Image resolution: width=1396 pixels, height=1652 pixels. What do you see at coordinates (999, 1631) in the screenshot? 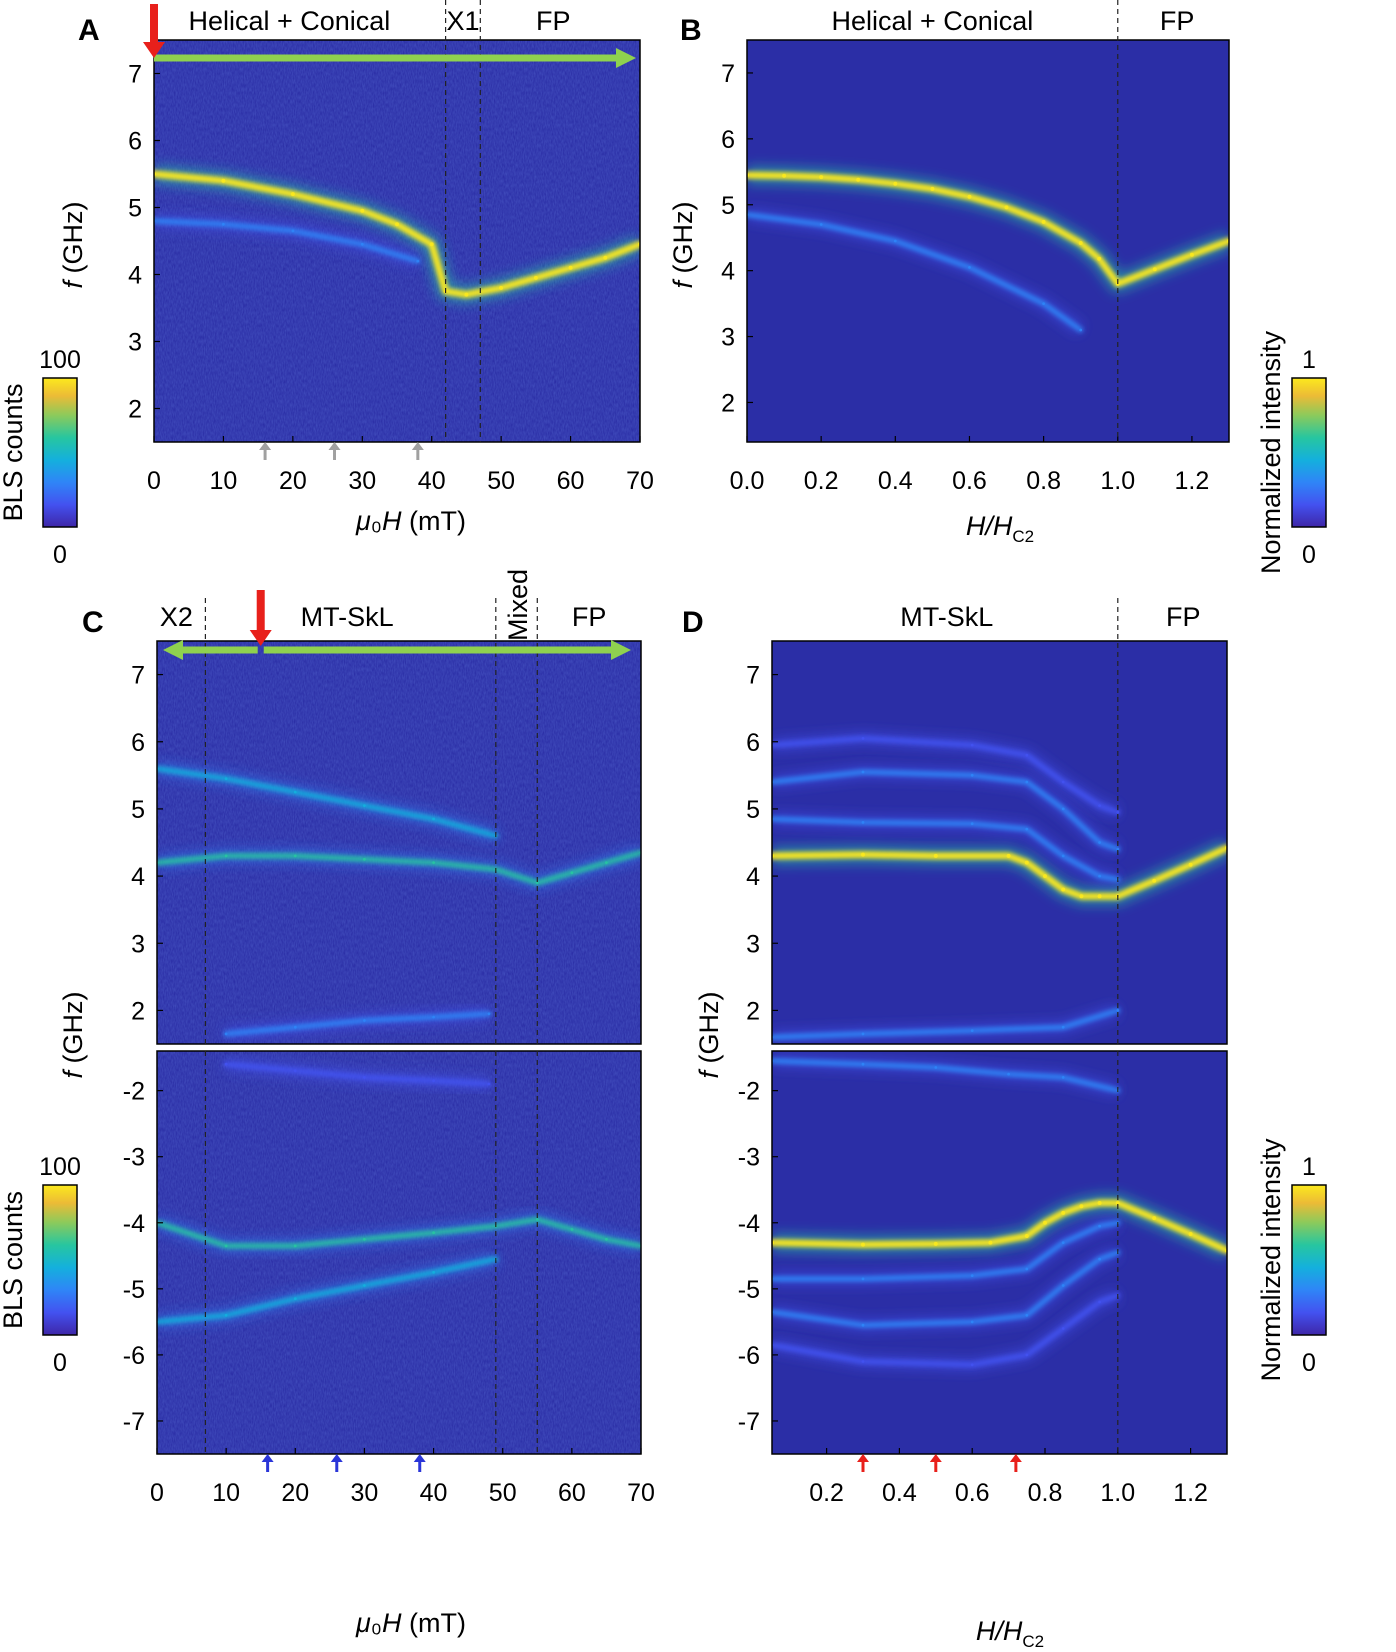
I see `x-axis-label-h: H/H` at bounding box center [999, 1631].